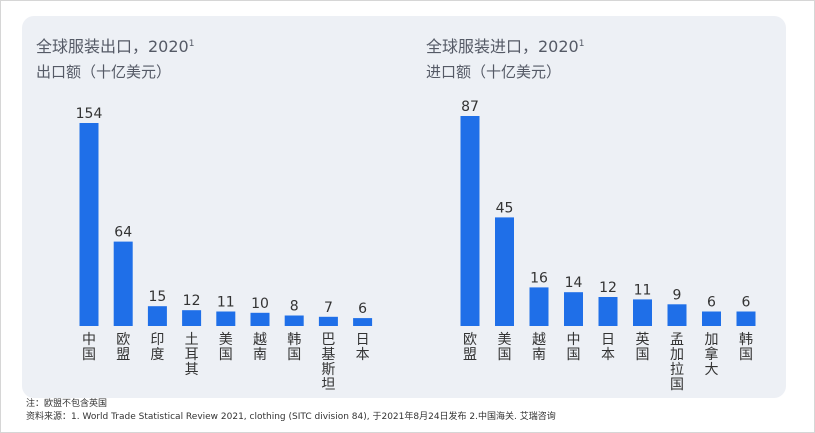  What do you see at coordinates (643, 347) in the screenshot?
I see `category-label: 英国` at bounding box center [643, 347].